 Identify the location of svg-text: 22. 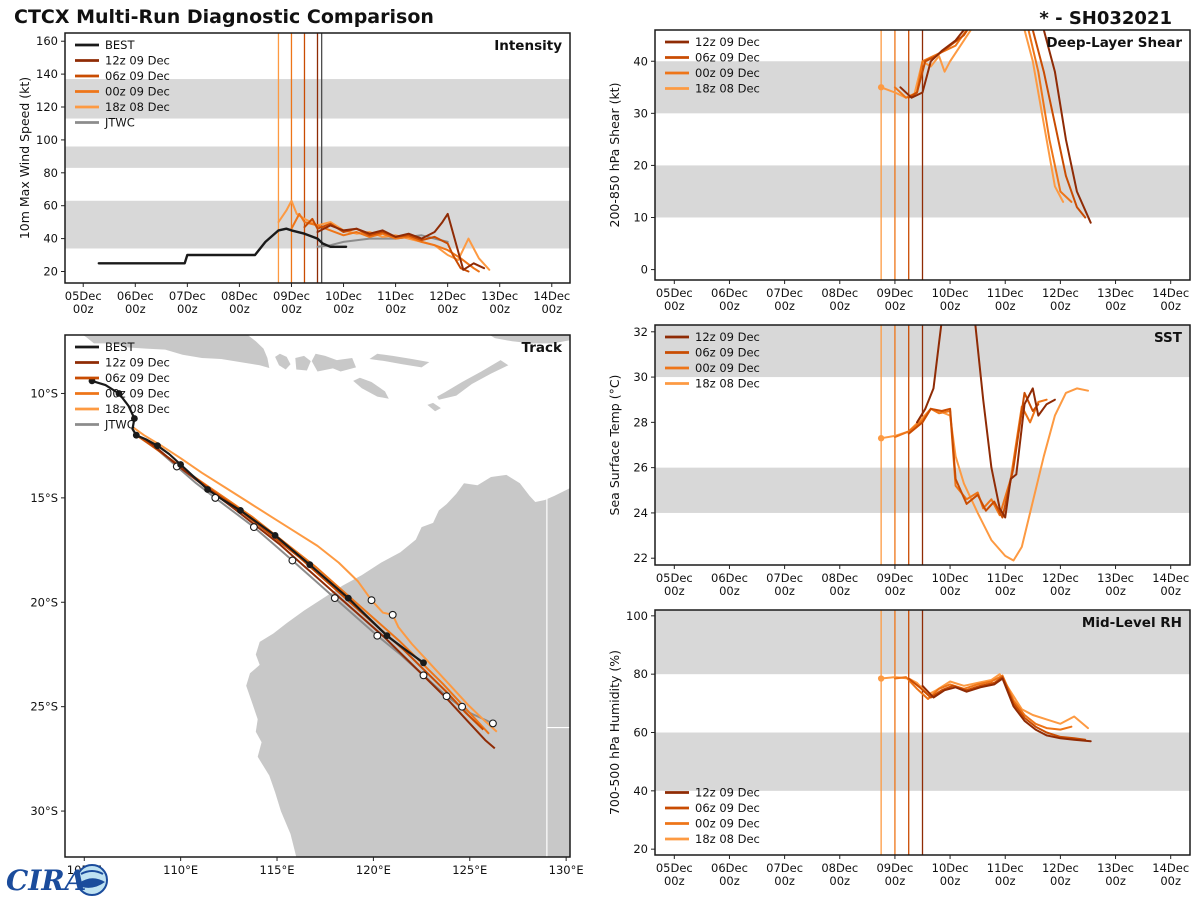
(640, 558).